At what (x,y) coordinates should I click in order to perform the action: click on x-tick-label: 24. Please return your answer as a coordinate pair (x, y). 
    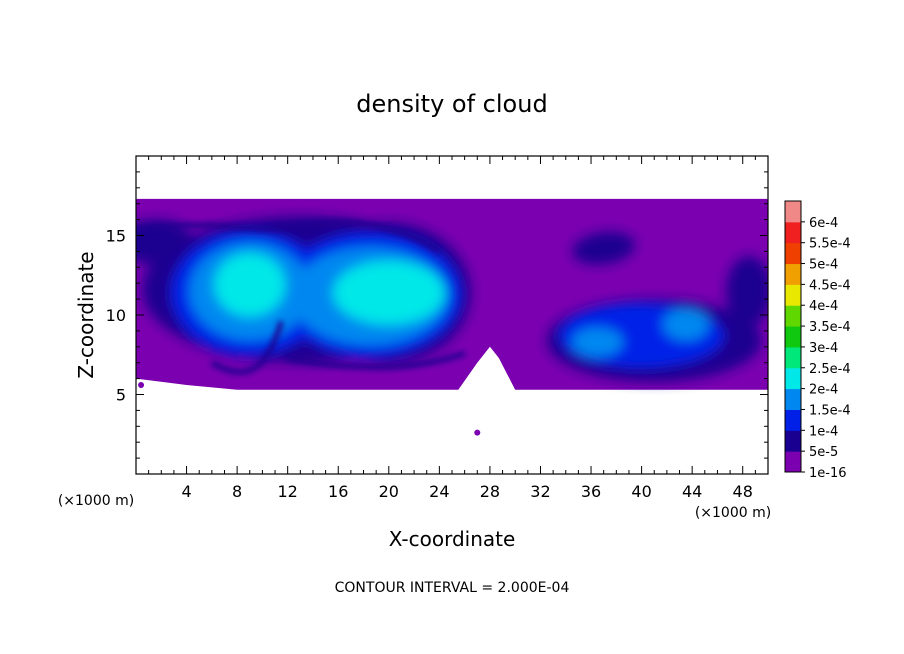
    Looking at the image, I should click on (439, 491).